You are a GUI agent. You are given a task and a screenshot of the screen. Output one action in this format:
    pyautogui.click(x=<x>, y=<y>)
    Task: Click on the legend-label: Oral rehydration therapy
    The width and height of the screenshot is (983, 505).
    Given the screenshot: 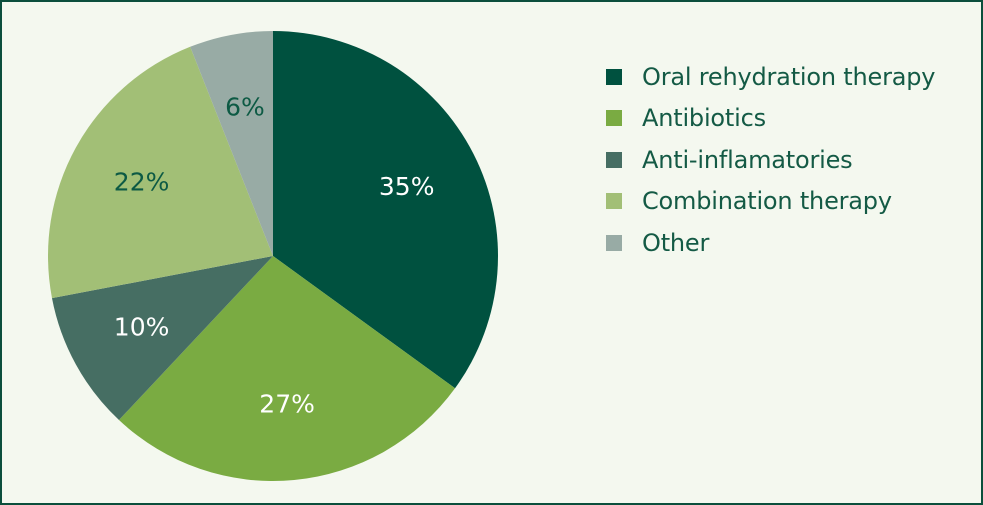 What is the action you would take?
    pyautogui.click(x=789, y=76)
    